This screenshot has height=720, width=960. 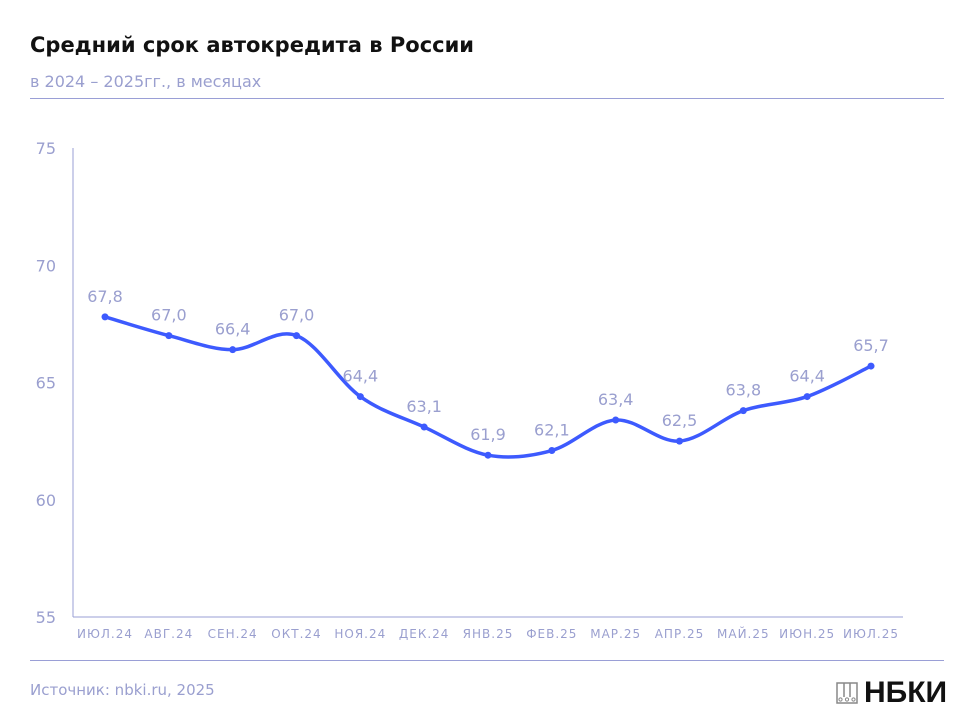 What do you see at coordinates (680, 420) in the screenshot?
I see `data-label: 62,5` at bounding box center [680, 420].